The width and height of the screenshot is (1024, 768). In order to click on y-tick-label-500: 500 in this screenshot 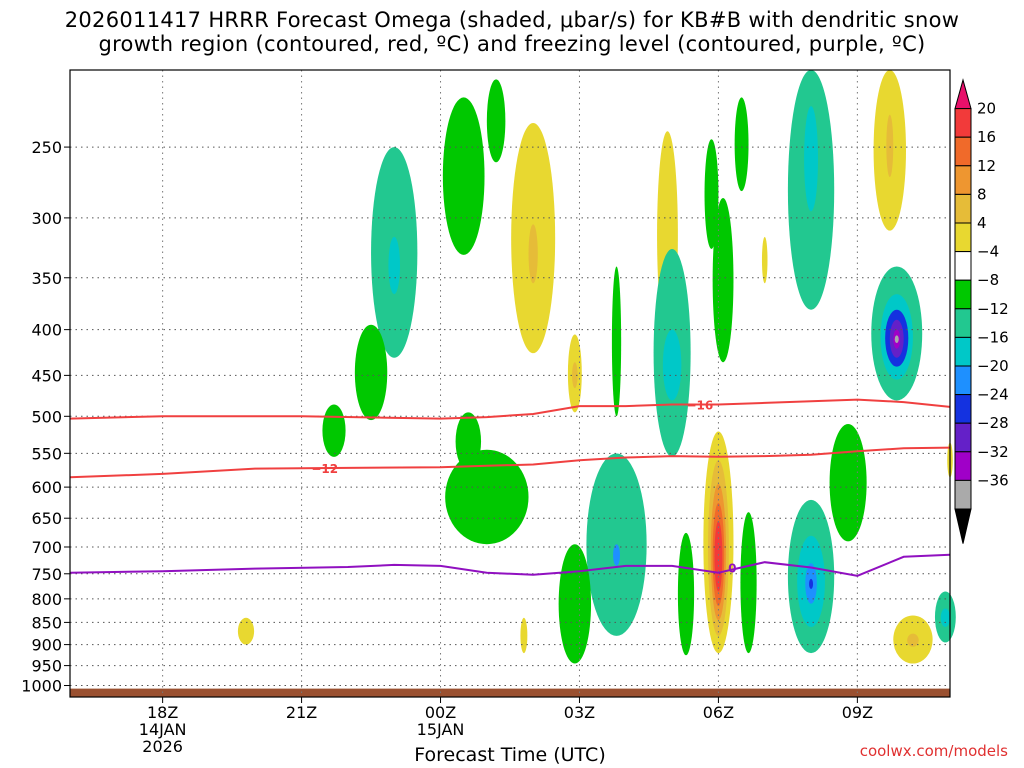, I will do `click(46, 416)`.